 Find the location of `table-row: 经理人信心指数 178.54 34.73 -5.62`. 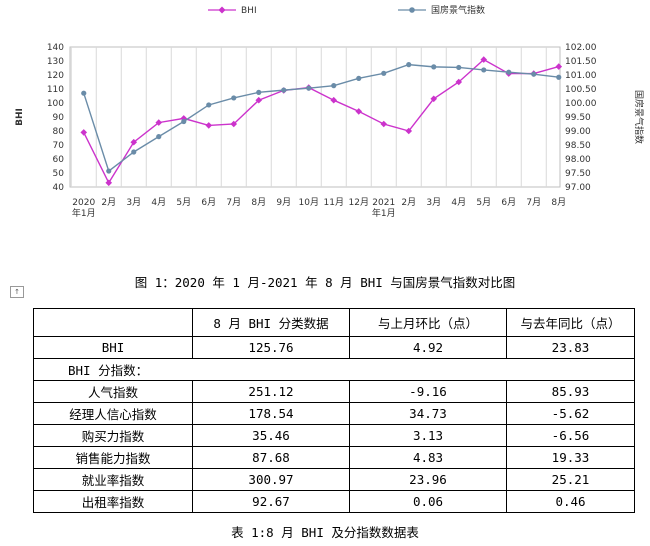

table-row: 经理人信心指数 178.54 34.73 -5.62 is located at coordinates (334, 413).